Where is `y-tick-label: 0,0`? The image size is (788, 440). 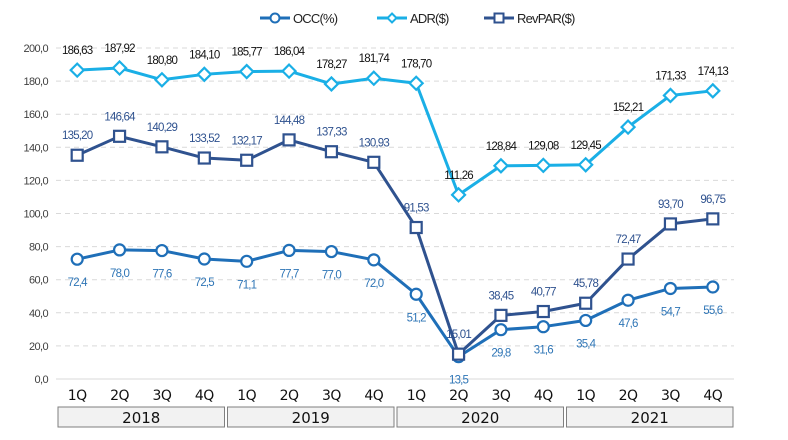
y-tick-label: 0,0 is located at coordinates (42, 380).